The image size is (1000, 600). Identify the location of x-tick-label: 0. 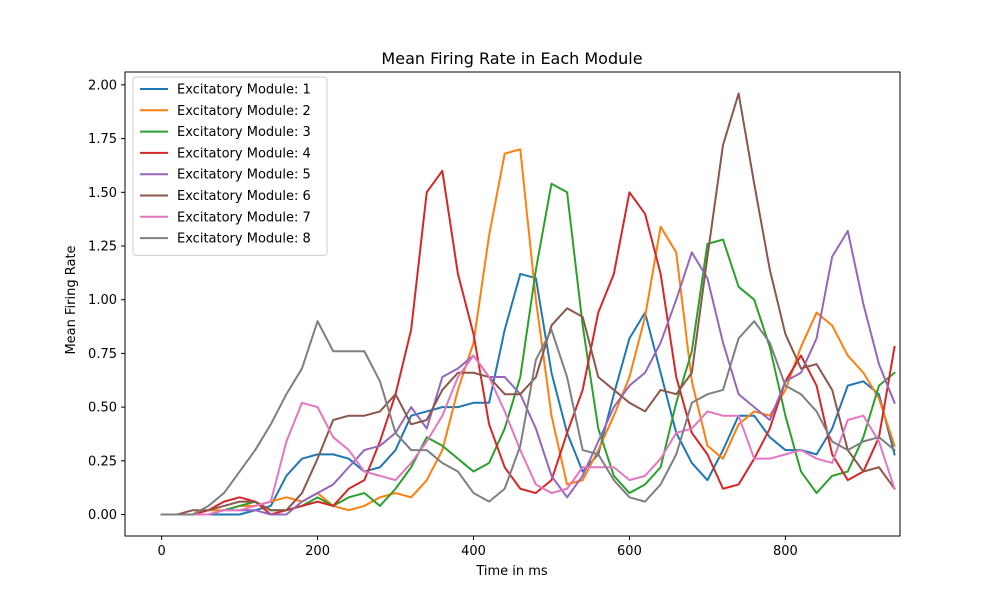
(162, 551).